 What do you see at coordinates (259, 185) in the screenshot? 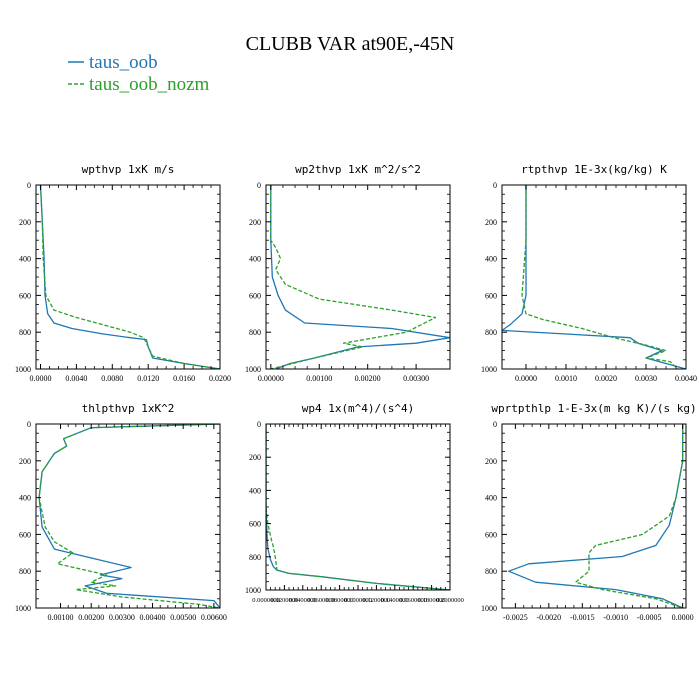
I see `y-tick-label-1-0: 0` at bounding box center [259, 185].